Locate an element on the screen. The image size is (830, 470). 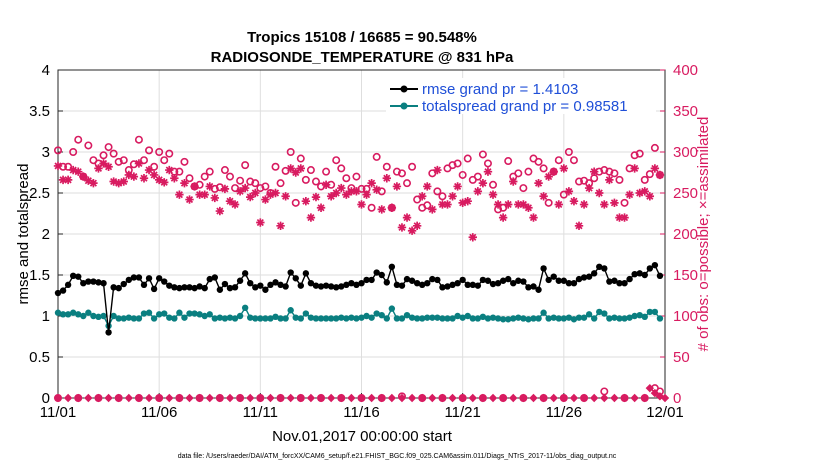
totalspread-group is located at coordinates (359, 317).